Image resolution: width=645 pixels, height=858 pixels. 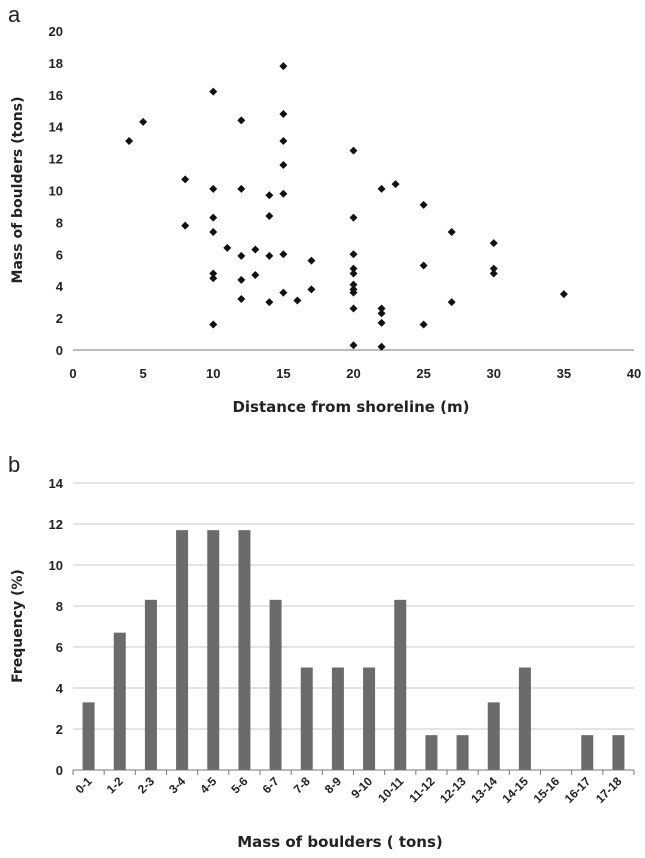 What do you see at coordinates (56, 627) in the screenshot?
I see `bar-y-tick-labels: 0 2 4 6 8 10 12 14` at bounding box center [56, 627].